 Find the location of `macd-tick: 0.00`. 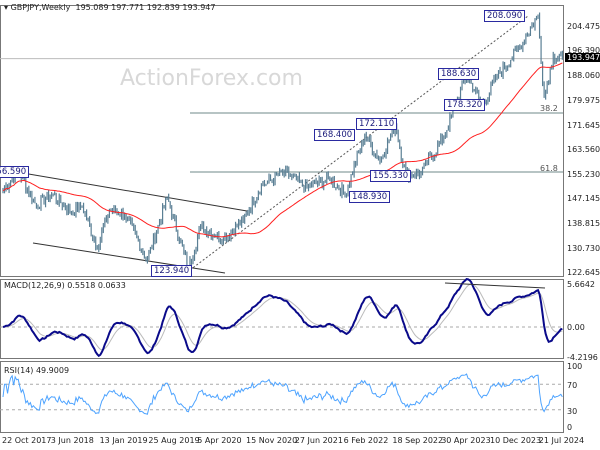

macd-tick: 0.00 is located at coordinates (576, 327).